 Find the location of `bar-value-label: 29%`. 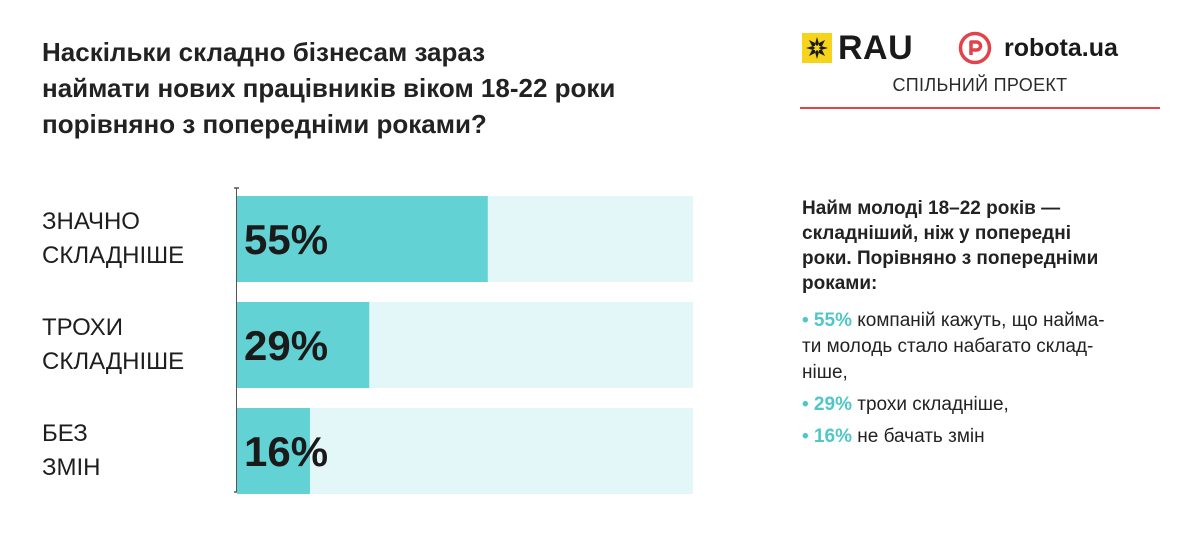

bar-value-label: 29% is located at coordinates (286, 345).